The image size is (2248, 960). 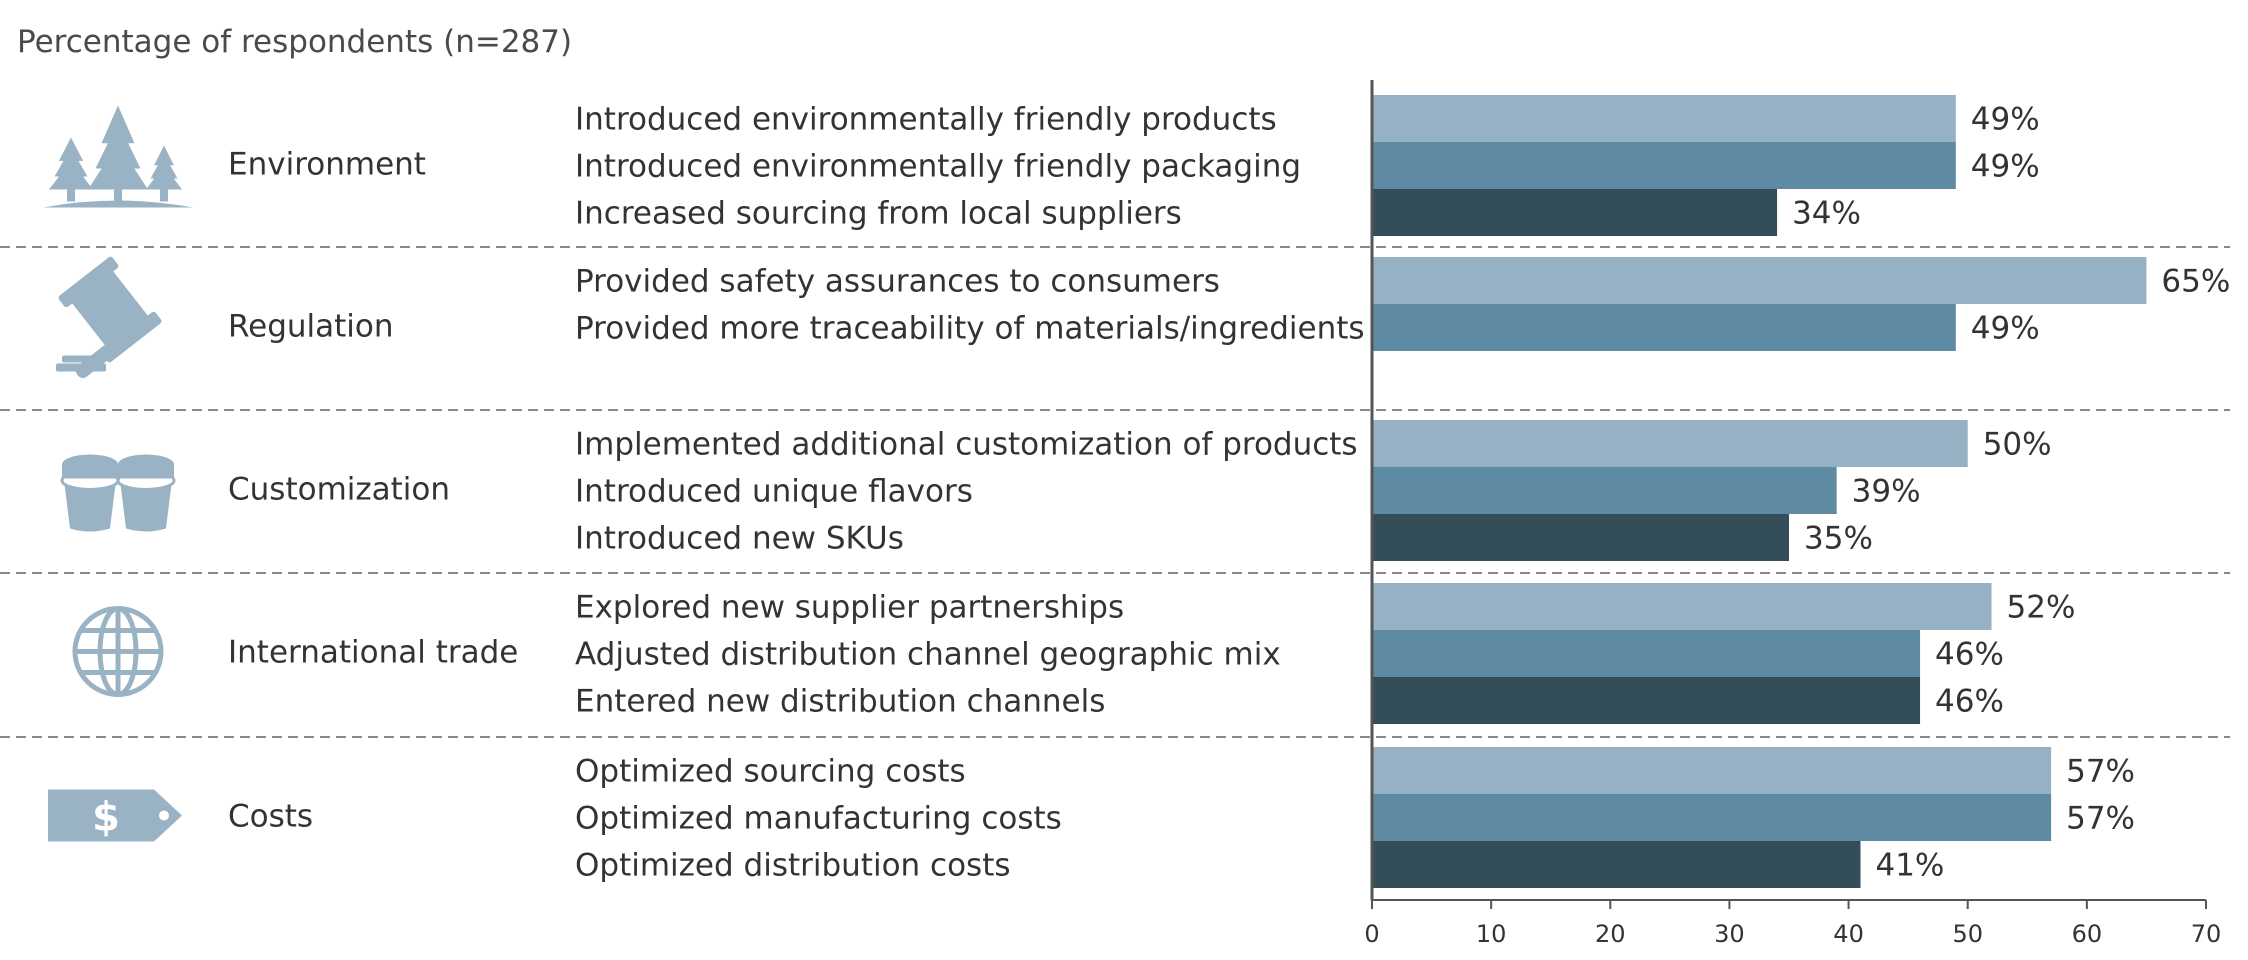 What do you see at coordinates (1729, 934) in the screenshot?
I see `x-tick-label: 30` at bounding box center [1729, 934].